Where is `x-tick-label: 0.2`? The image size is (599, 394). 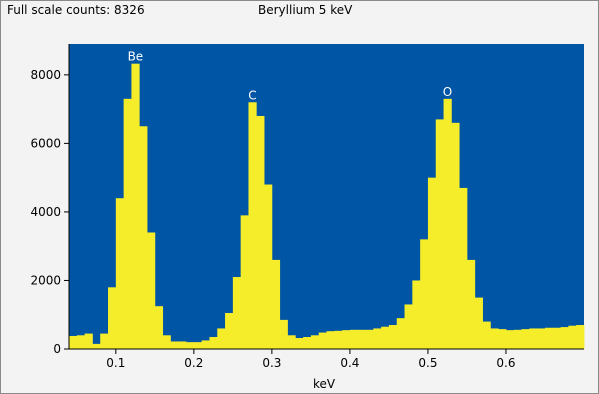
x-tick-label: 0.2 is located at coordinates (193, 363).